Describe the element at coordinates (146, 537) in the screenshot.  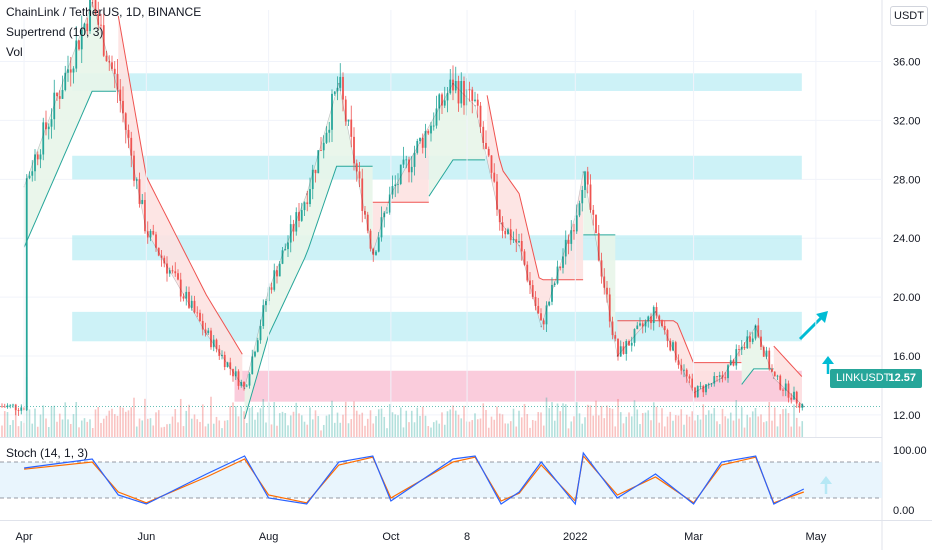
I see `time-tick-label: Jun` at that location.